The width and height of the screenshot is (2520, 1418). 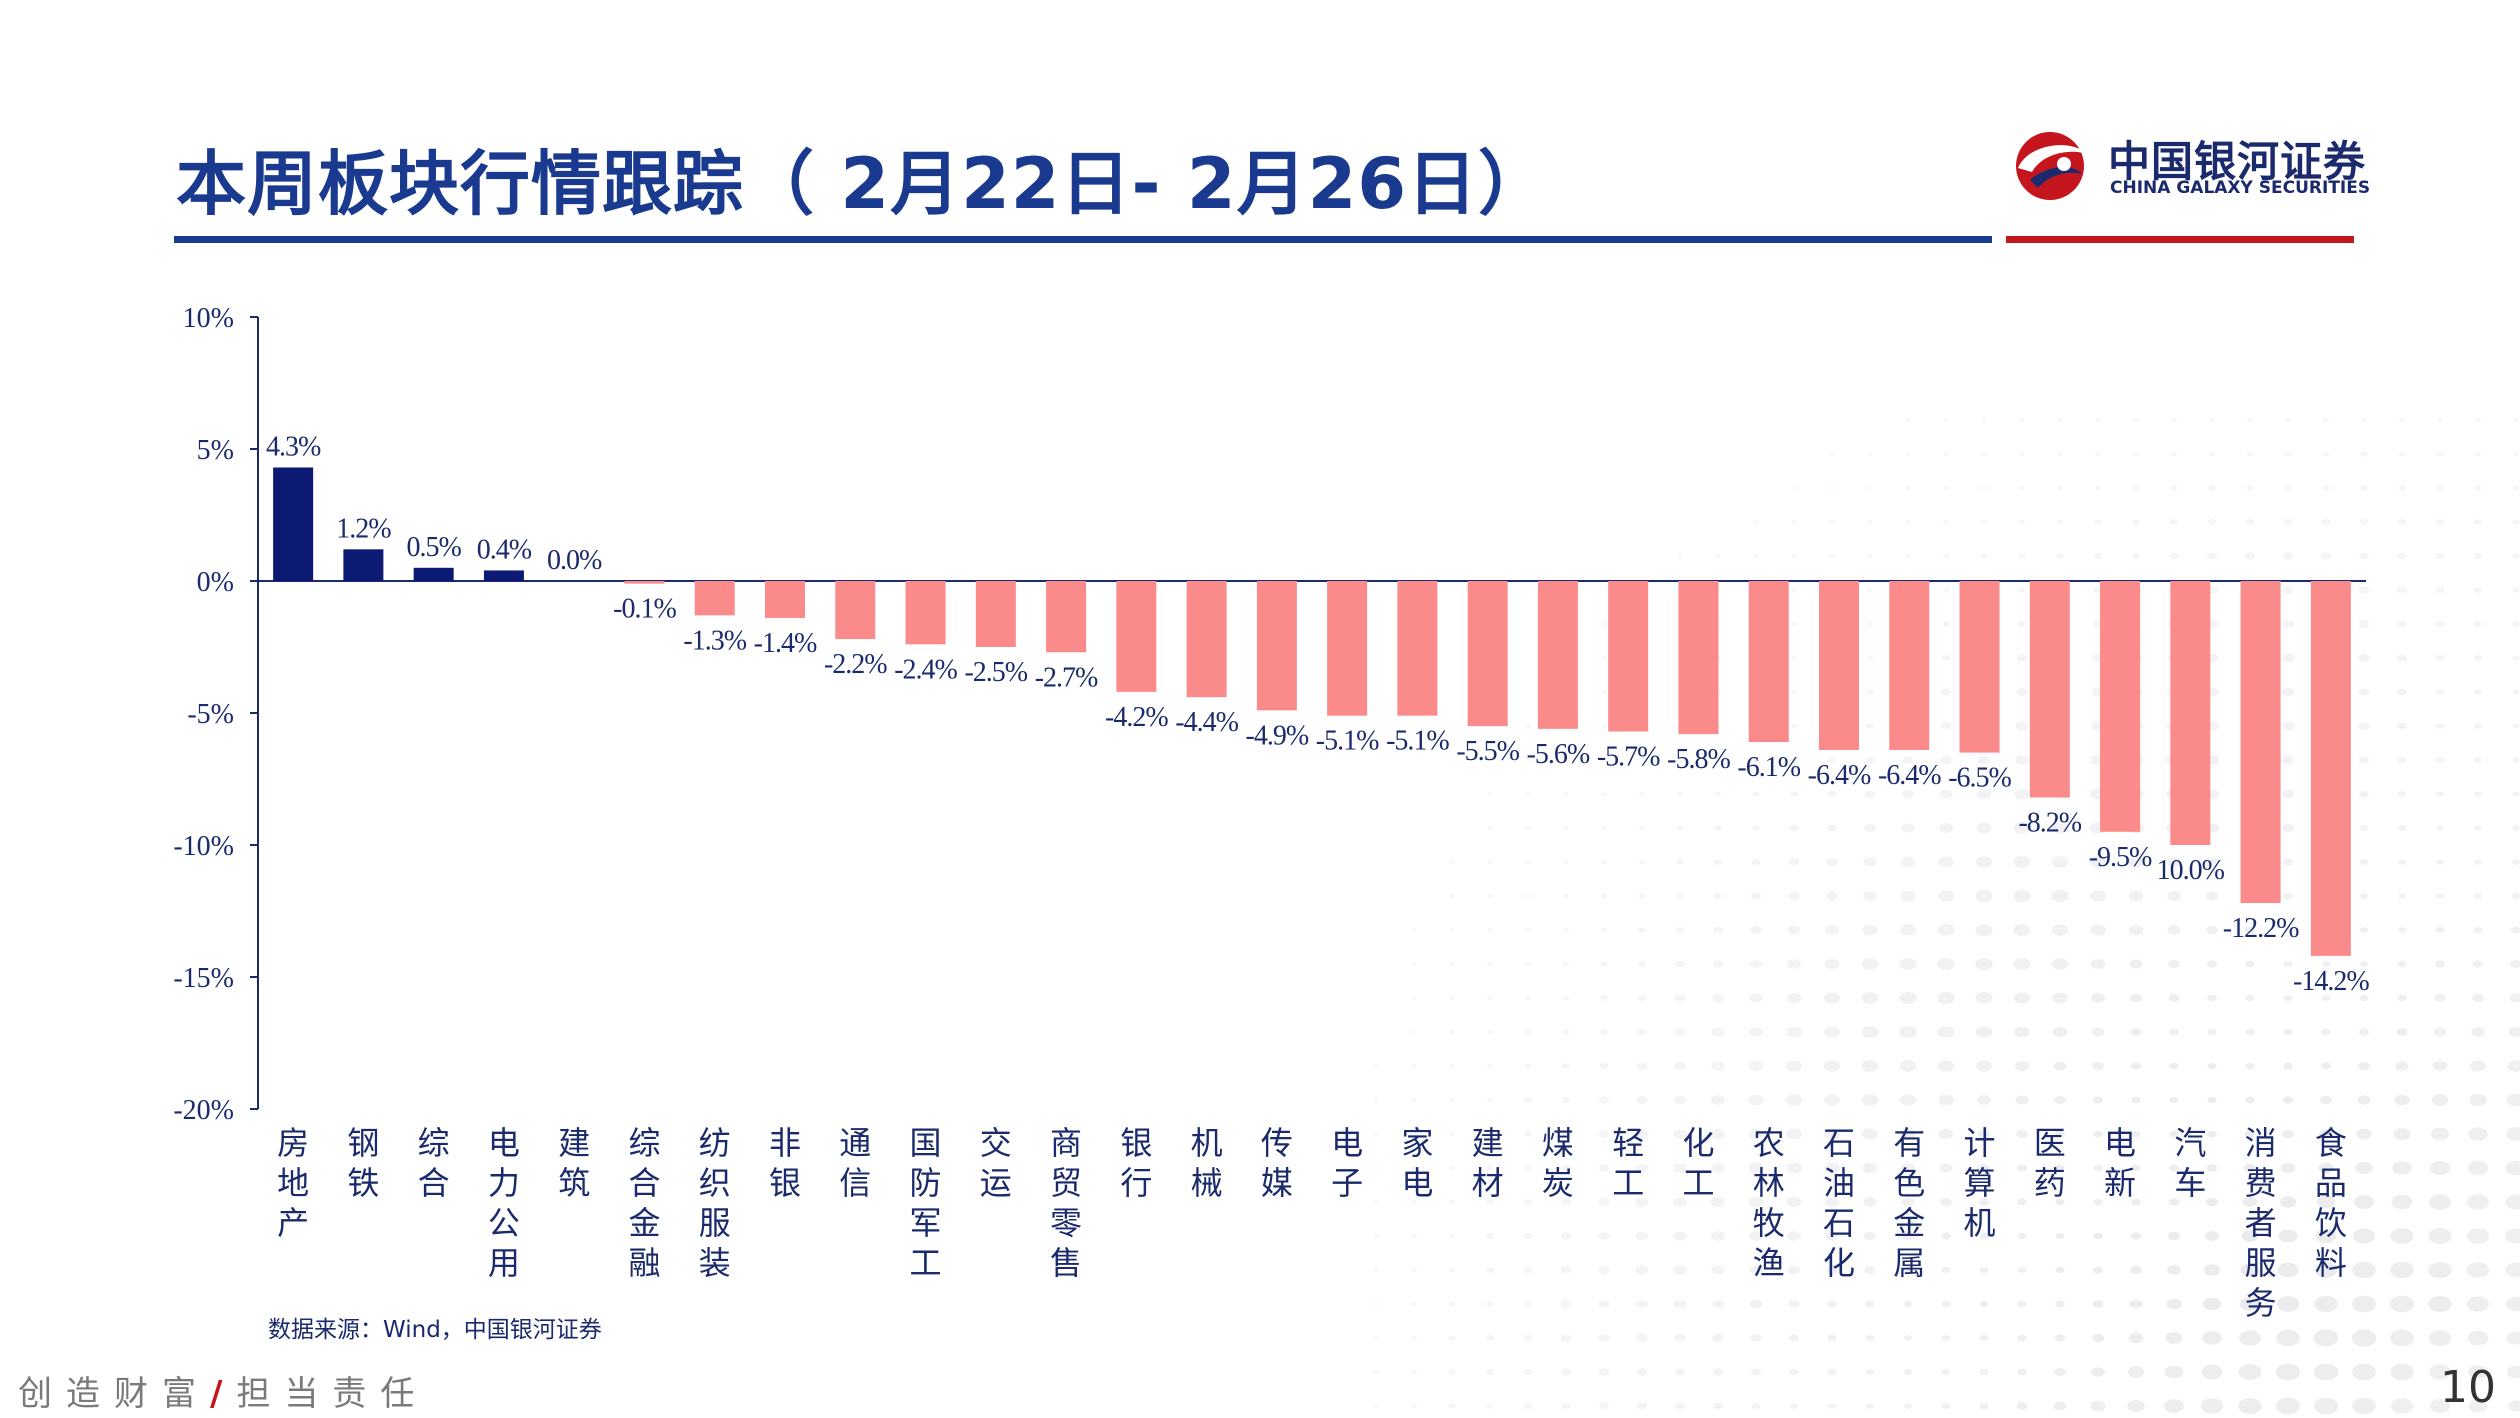 What do you see at coordinates (1277, 1163) in the screenshot?
I see `category-label: 传媒` at bounding box center [1277, 1163].